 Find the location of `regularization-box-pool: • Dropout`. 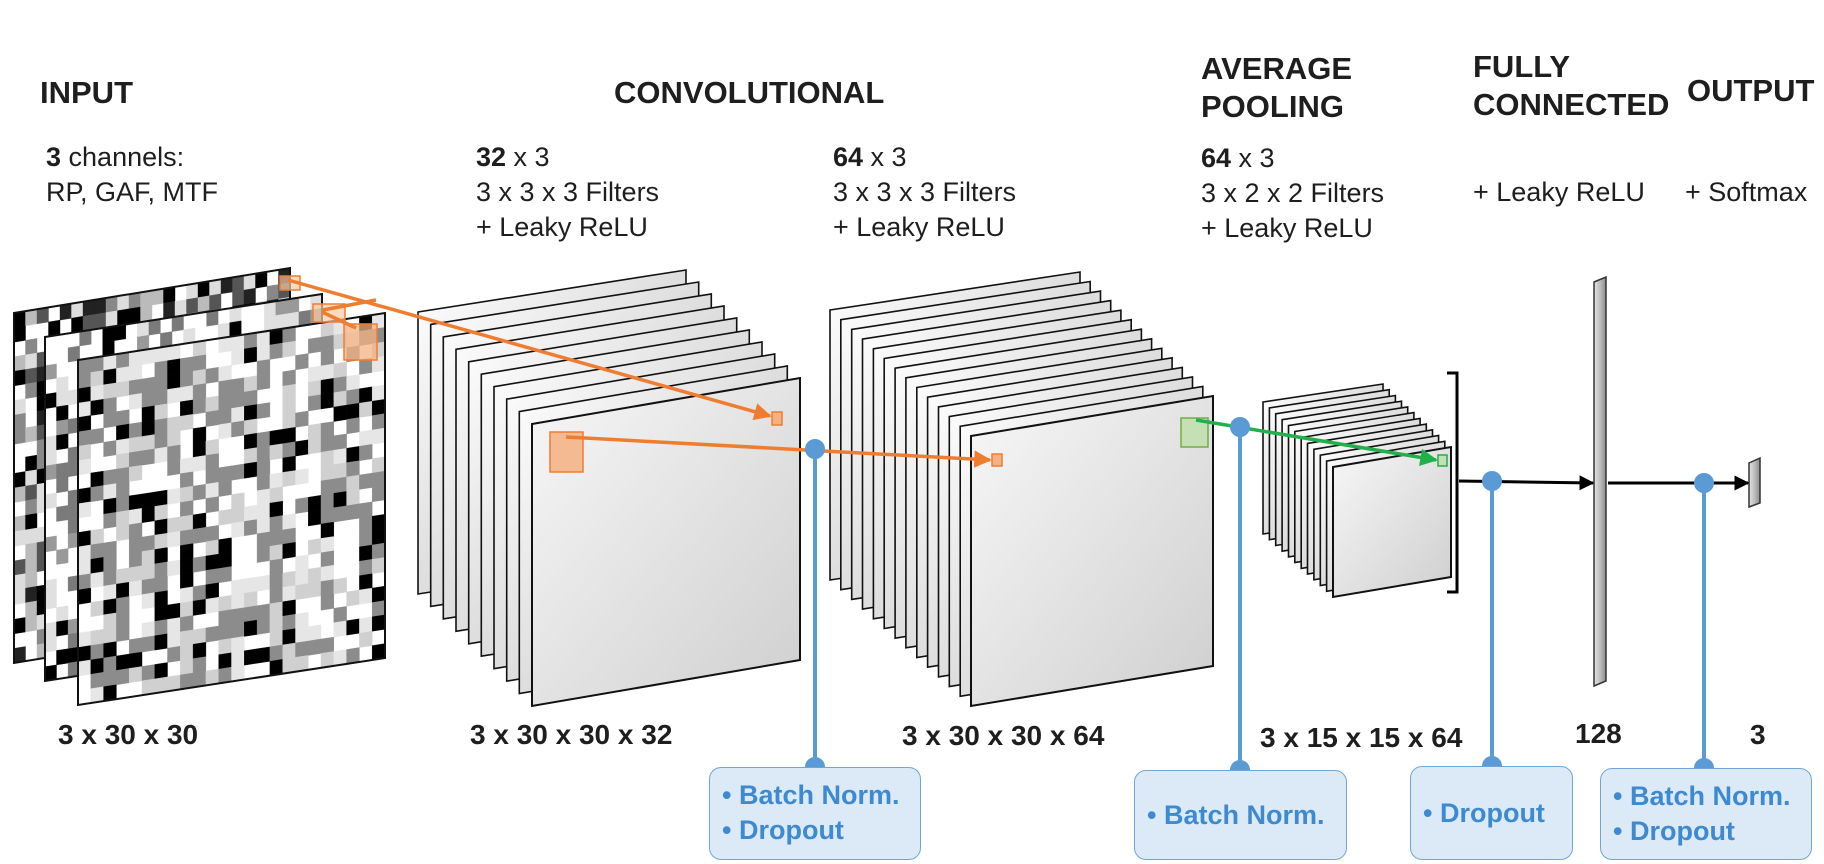

regularization-box-pool: • Dropout is located at coordinates (1491, 813).